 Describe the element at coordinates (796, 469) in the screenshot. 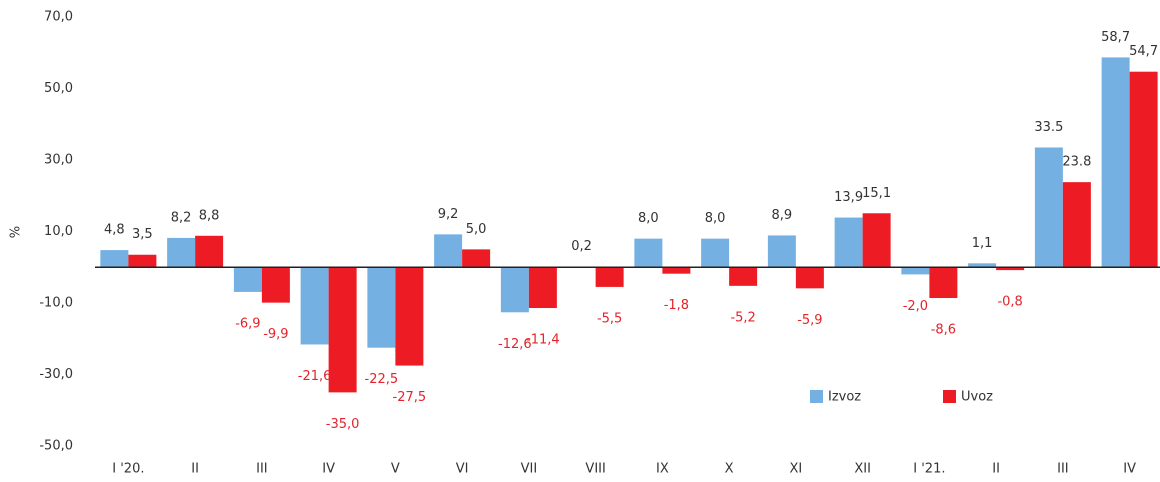

I see `x-tick-label: XI` at that location.